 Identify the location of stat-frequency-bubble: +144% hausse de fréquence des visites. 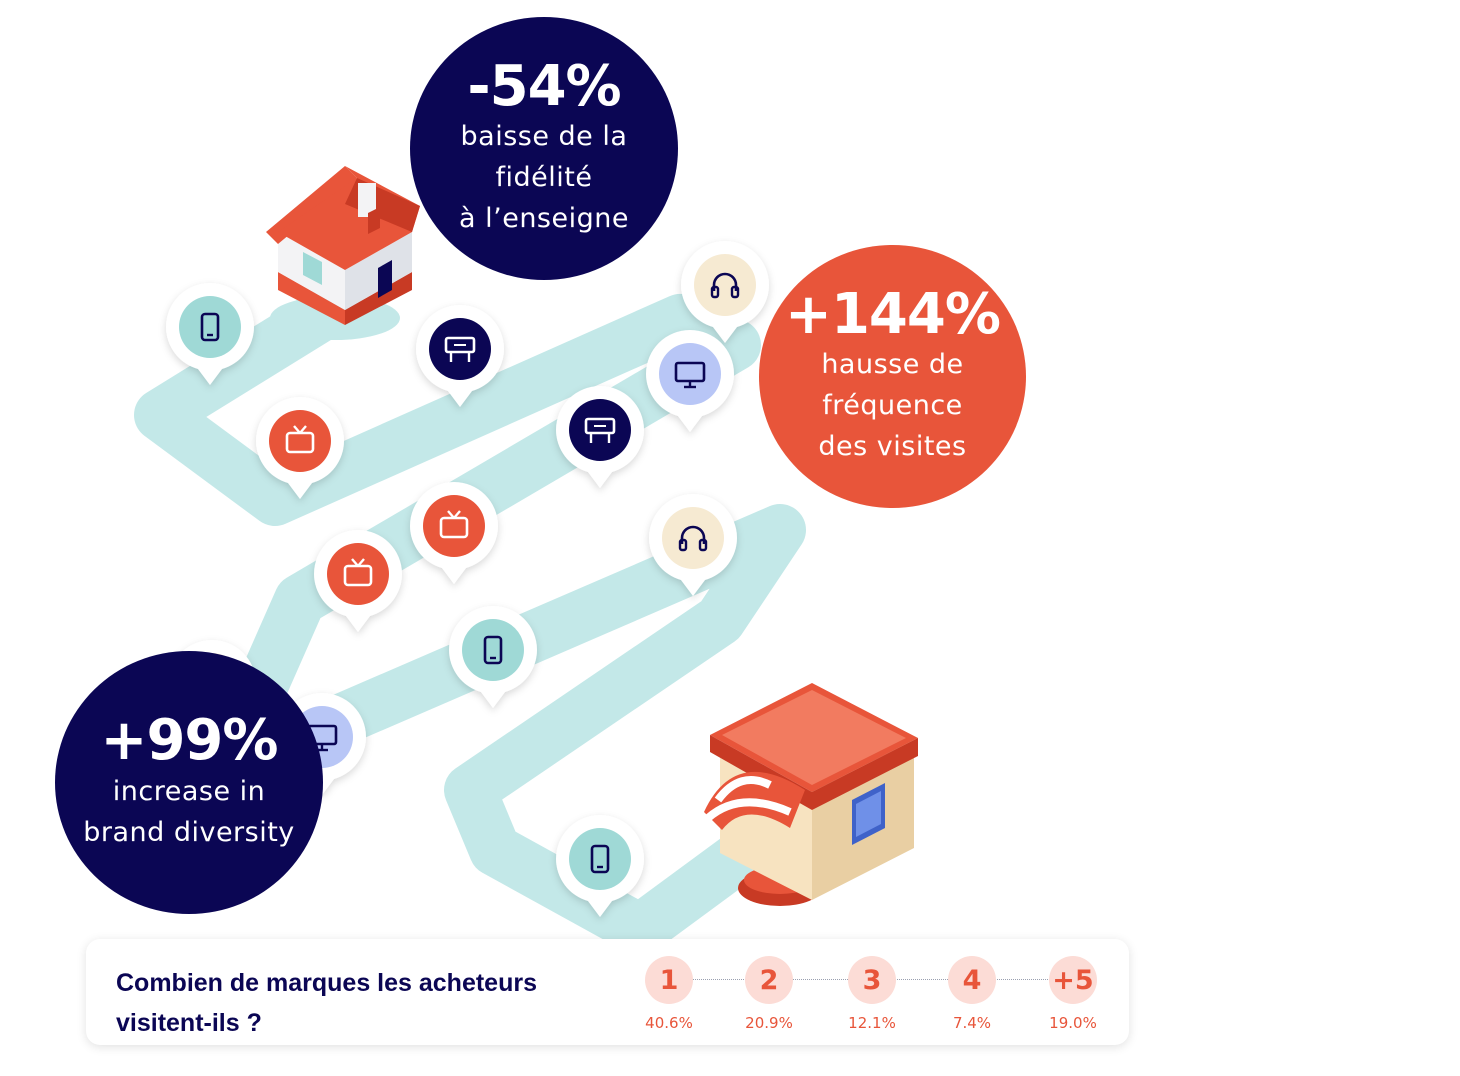
(892, 376).